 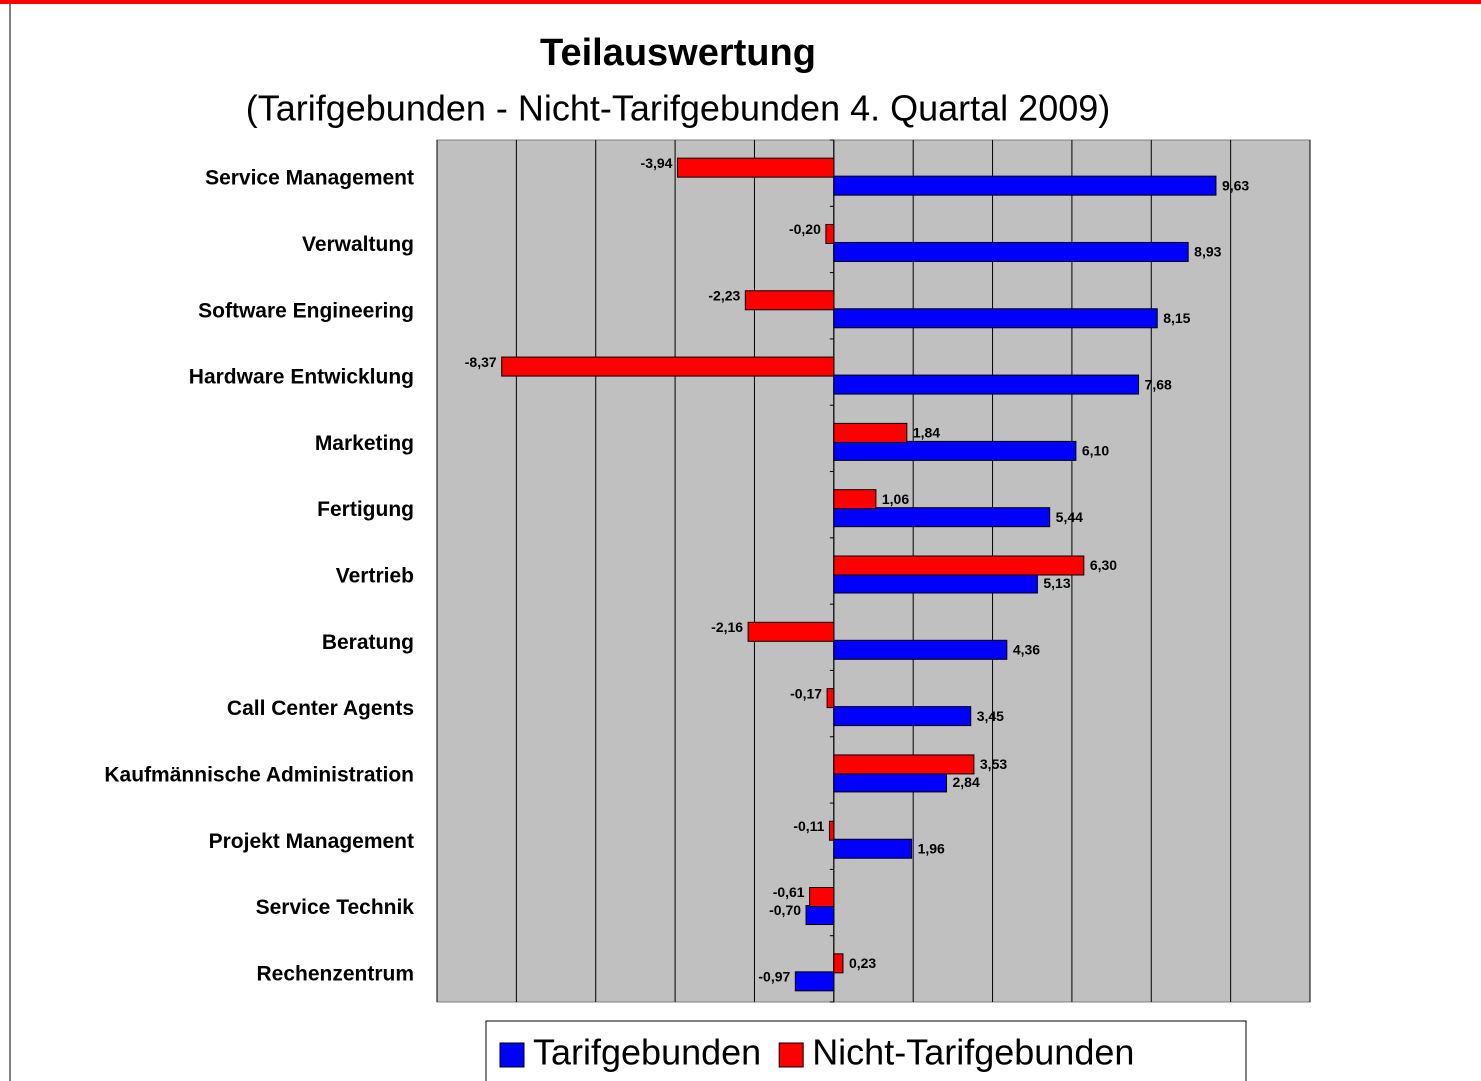 I want to click on data-label: 9,63, so click(x=1235, y=185).